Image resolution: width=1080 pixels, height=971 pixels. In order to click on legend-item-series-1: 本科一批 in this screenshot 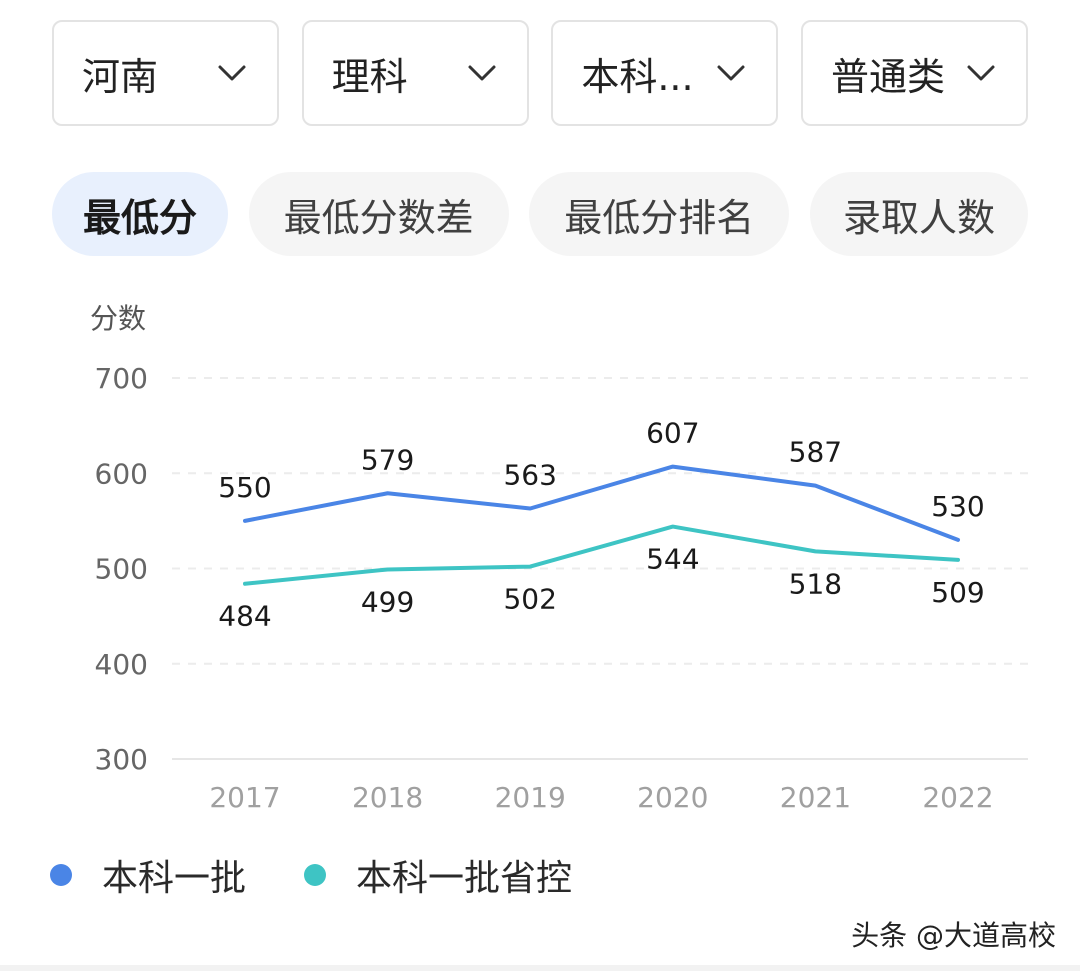, I will do `click(148, 875)`.